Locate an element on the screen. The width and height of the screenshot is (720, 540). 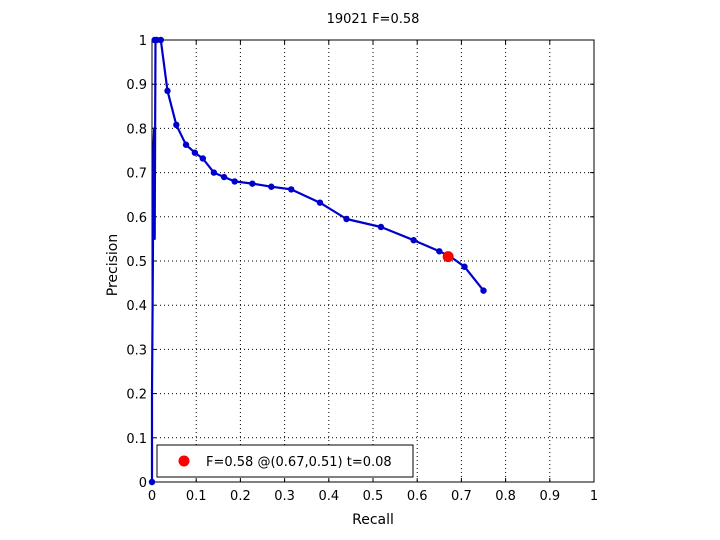
x-tick-label: 0.5 is located at coordinates (373, 496).